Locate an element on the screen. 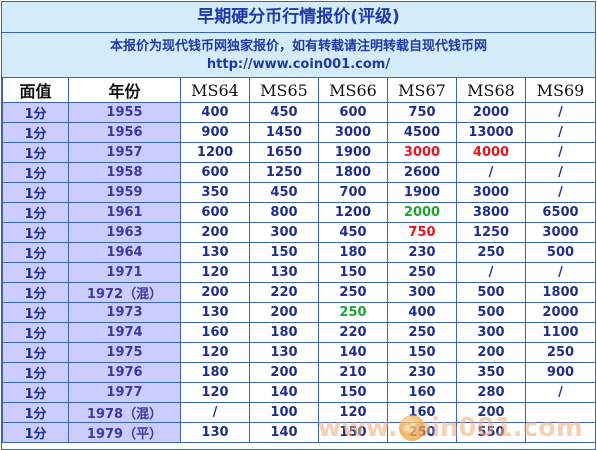 This screenshot has height=450, width=597. table-row: 1分 1956 900 1450 3000 4500 13000/ is located at coordinates (298, 132).